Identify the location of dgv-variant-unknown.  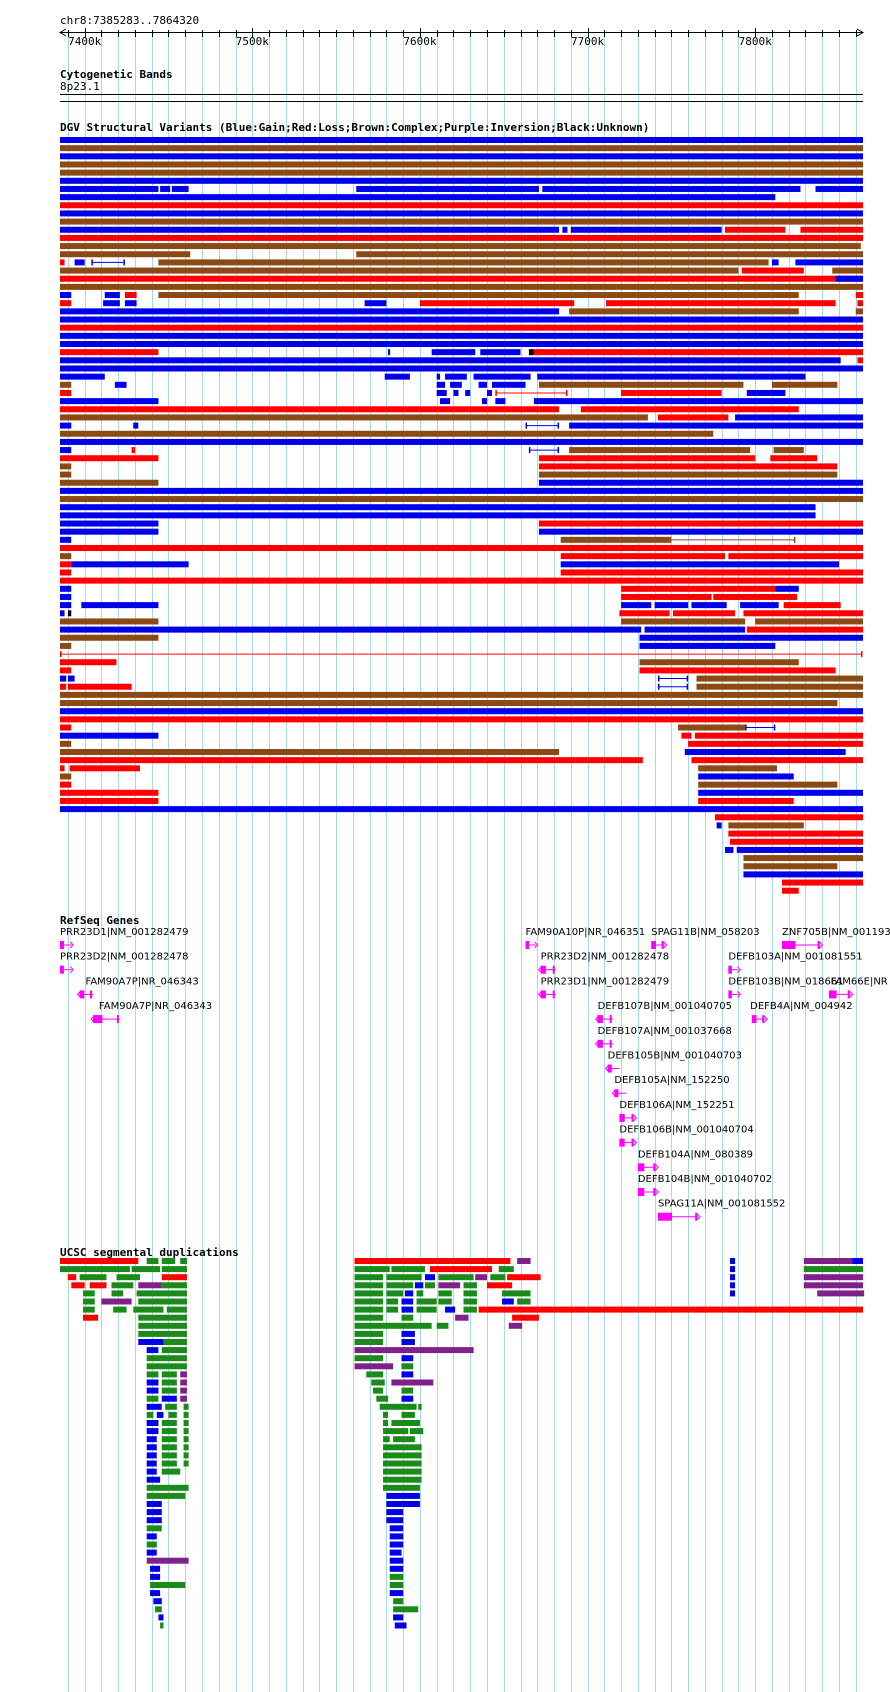
(531, 352).